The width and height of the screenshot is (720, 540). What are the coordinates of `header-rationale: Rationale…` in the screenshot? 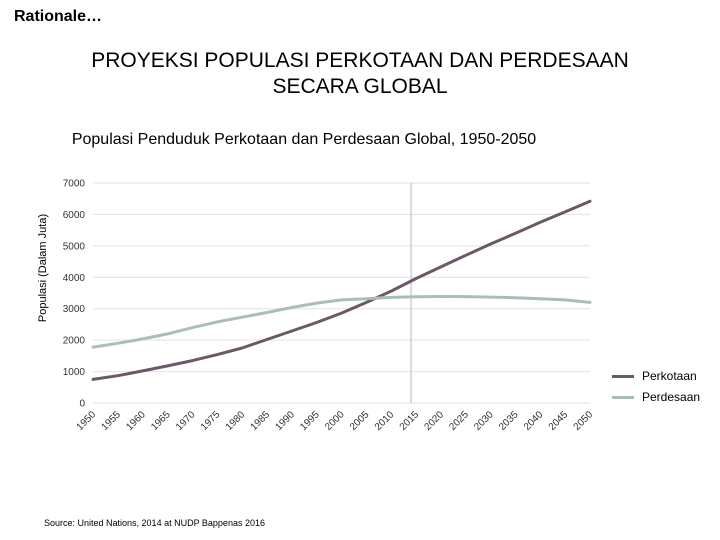 It's located at (58, 16).